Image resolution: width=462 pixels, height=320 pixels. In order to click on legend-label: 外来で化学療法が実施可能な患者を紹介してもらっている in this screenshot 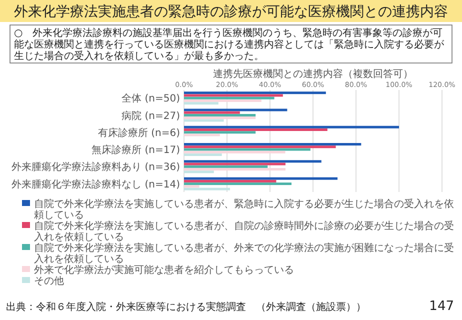, I will do `click(164, 270)`.